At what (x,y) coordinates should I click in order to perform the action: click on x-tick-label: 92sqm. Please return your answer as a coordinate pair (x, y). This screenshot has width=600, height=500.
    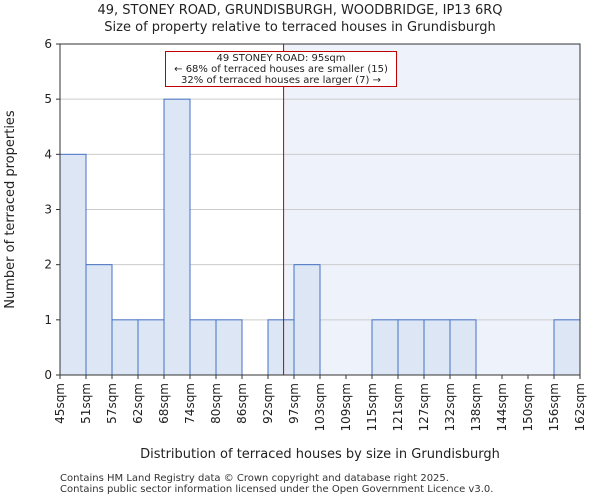
    Looking at the image, I should click on (268, 403).